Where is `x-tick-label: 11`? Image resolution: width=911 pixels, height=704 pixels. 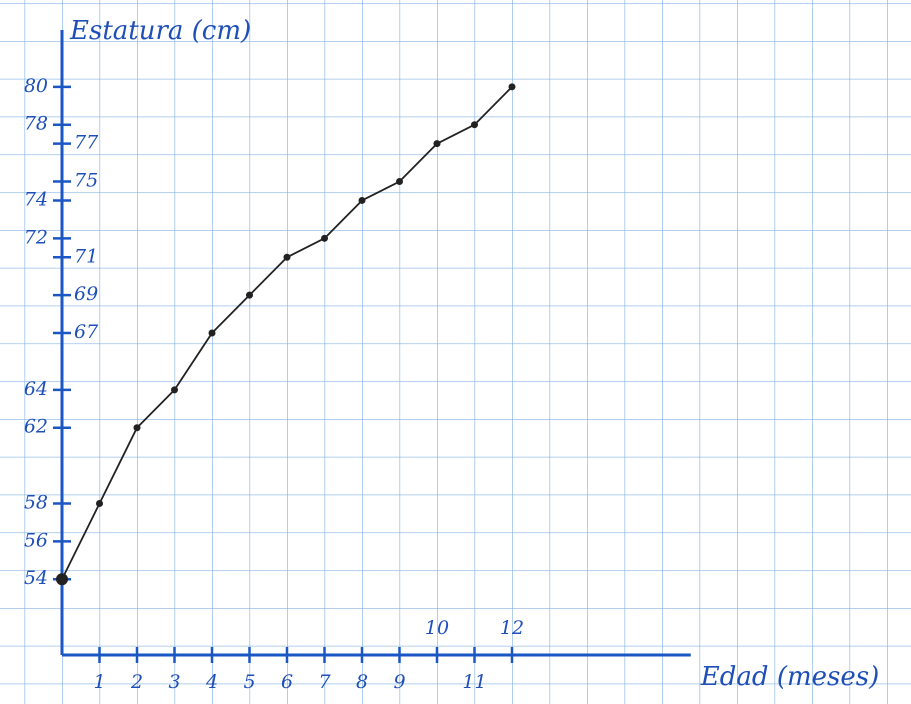
x-tick-label: 11 is located at coordinates (474, 682).